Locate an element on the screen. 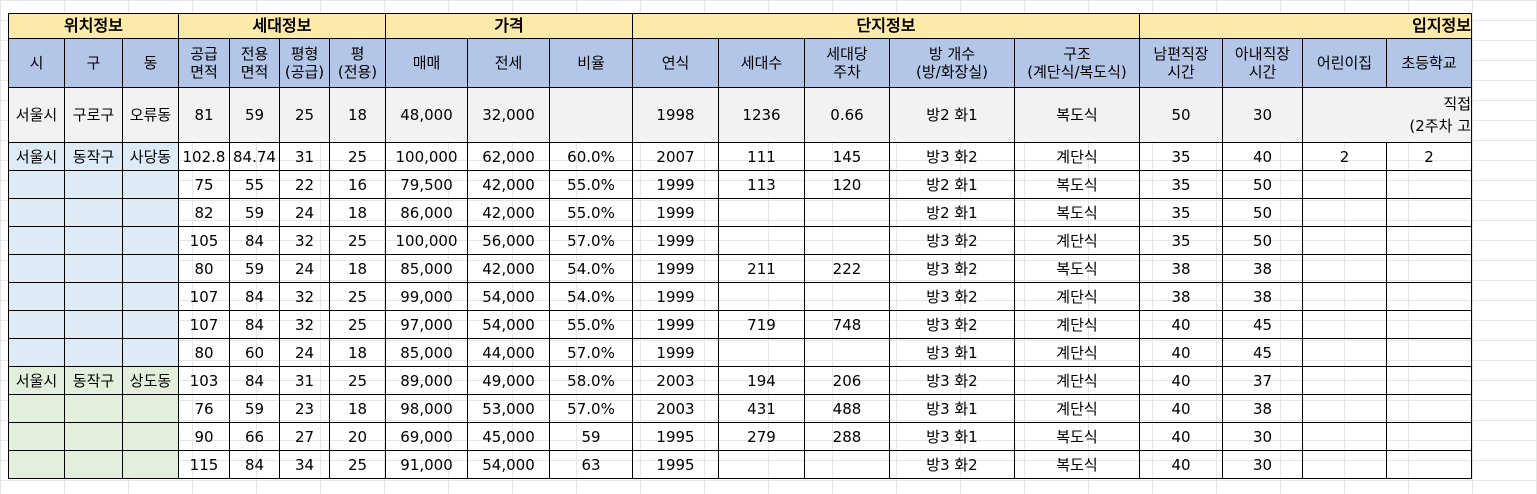 This screenshot has width=1537, height=494. cell-py-supply: 24 is located at coordinates (304, 212).